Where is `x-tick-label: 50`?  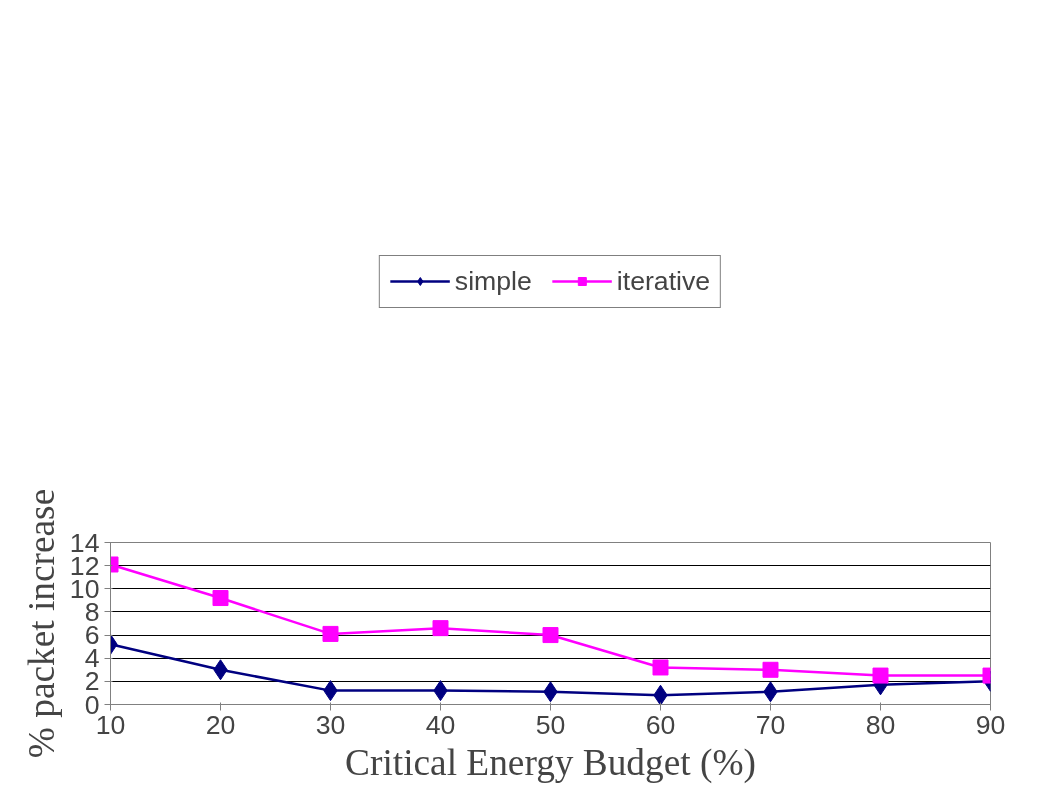 x-tick-label: 50 is located at coordinates (550, 724).